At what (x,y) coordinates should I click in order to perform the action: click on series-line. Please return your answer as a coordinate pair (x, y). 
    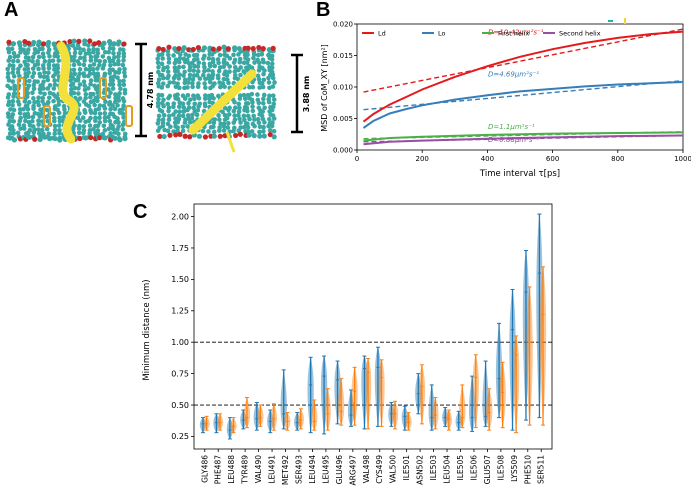
    Looking at the image, I should click on (523, 76).